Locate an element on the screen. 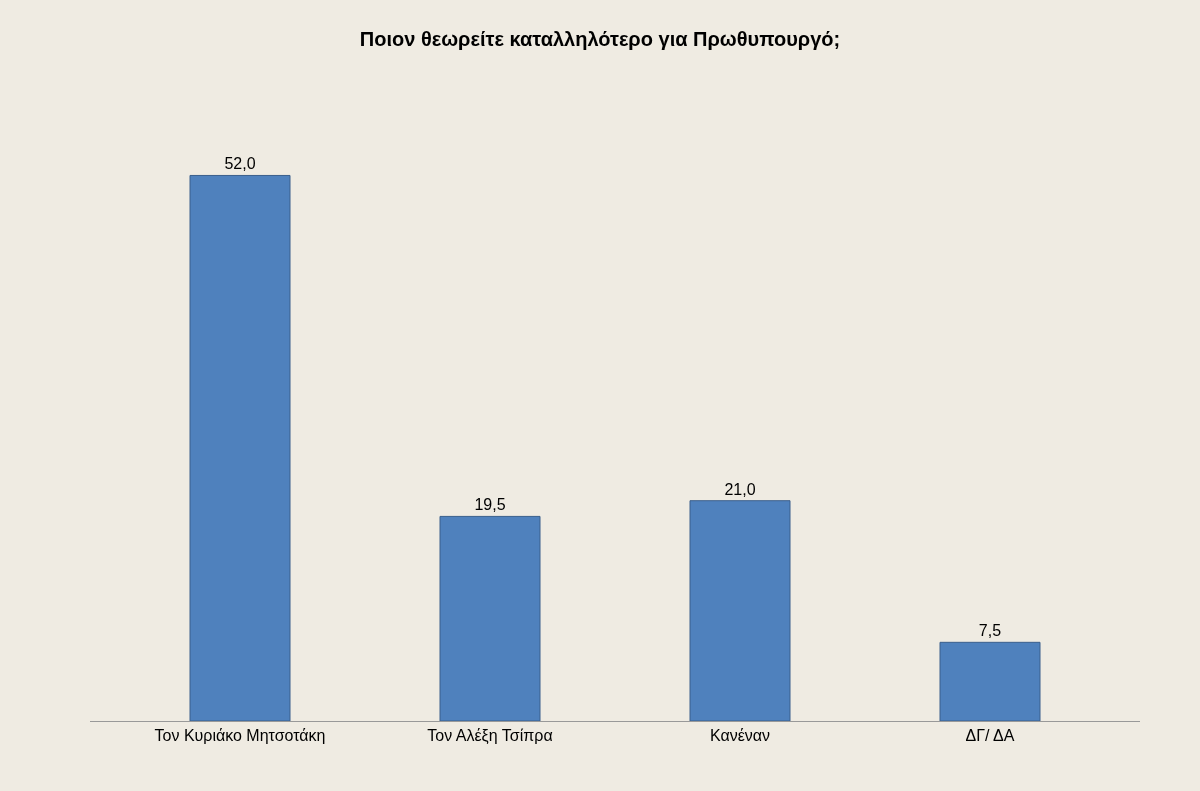 This screenshot has height=791, width=1200. chart-title: Ποιον θεωρείτε καταλληλότερο για Πρωθυπουργό; is located at coordinates (600, 38).